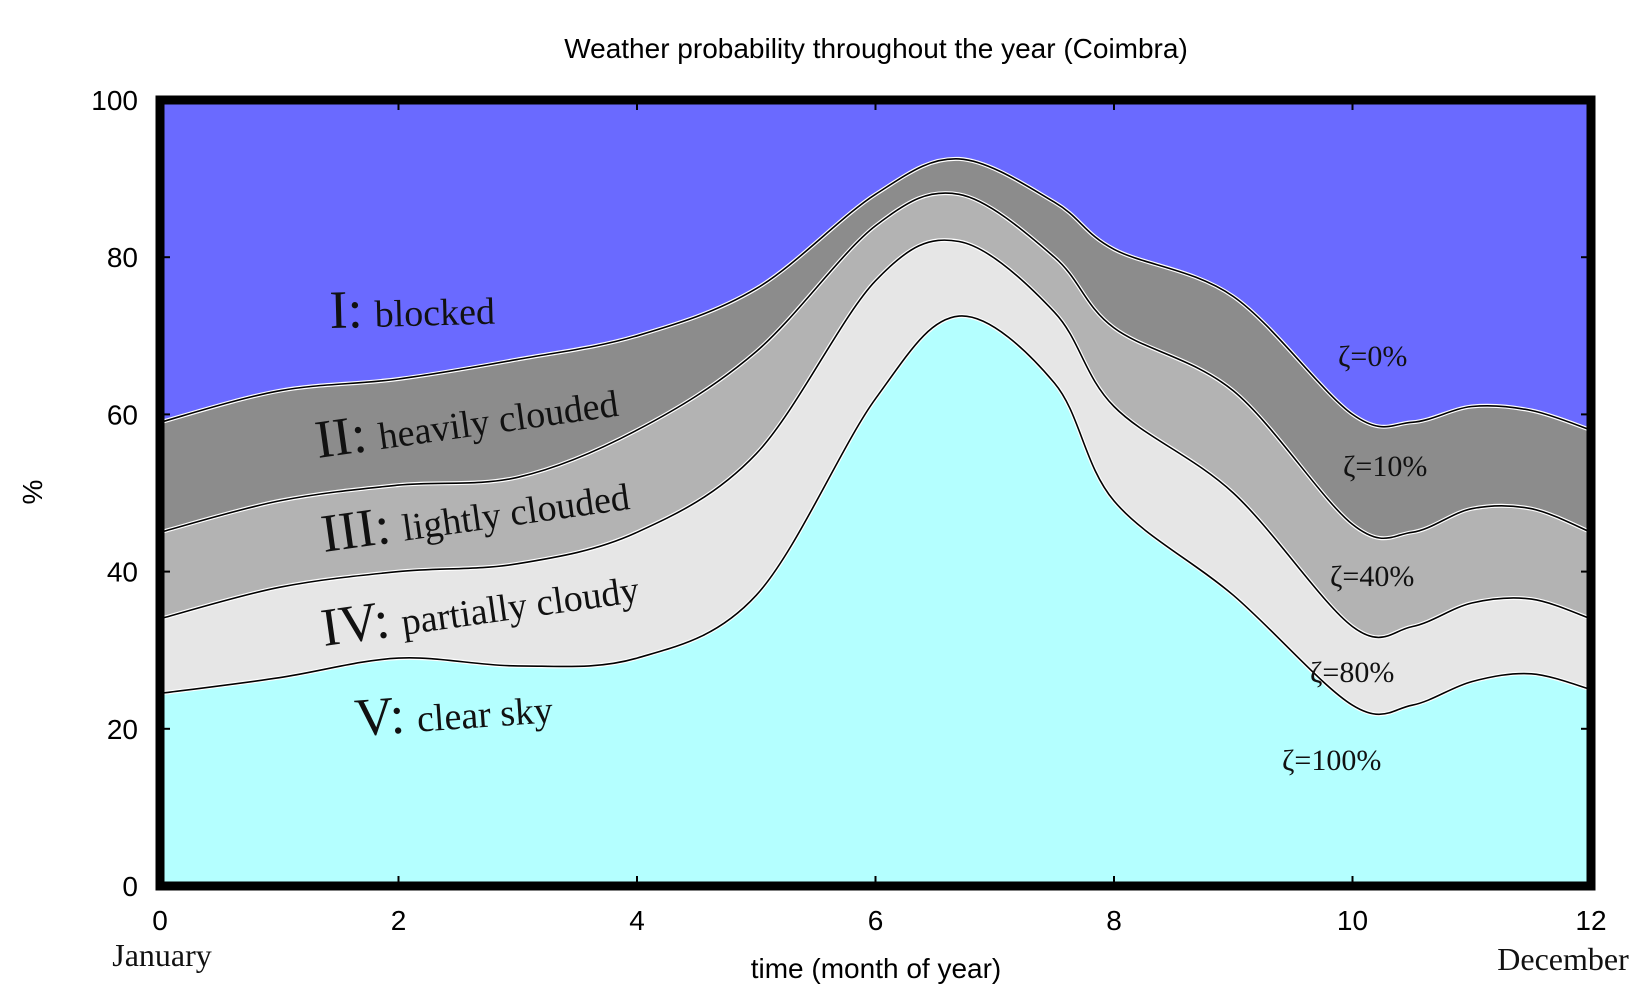 This screenshot has width=1650, height=990. What do you see at coordinates (1372, 576) in the screenshot?
I see `zeta-label-40: ζ=40%` at bounding box center [1372, 576].